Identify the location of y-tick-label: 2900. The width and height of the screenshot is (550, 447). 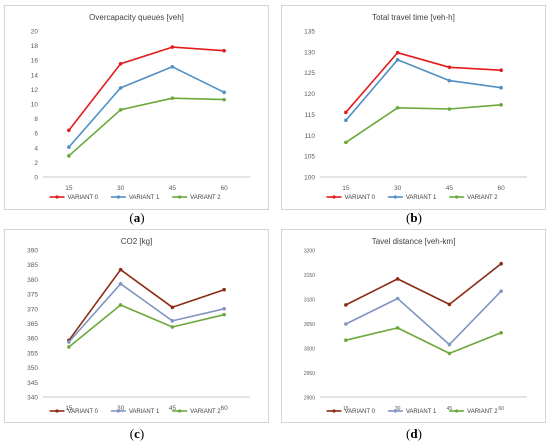
(309, 399).